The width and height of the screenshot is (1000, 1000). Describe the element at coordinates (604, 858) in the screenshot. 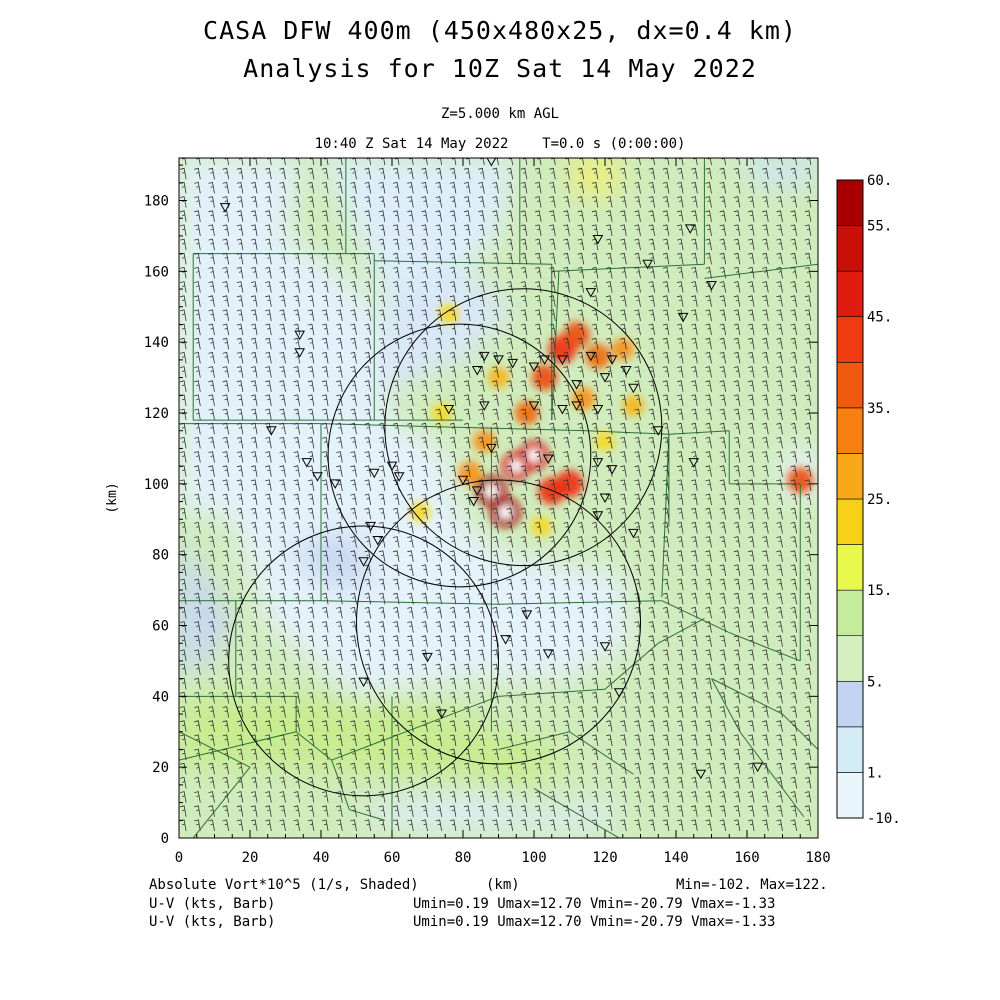

I see `x-tick-label: 120` at that location.